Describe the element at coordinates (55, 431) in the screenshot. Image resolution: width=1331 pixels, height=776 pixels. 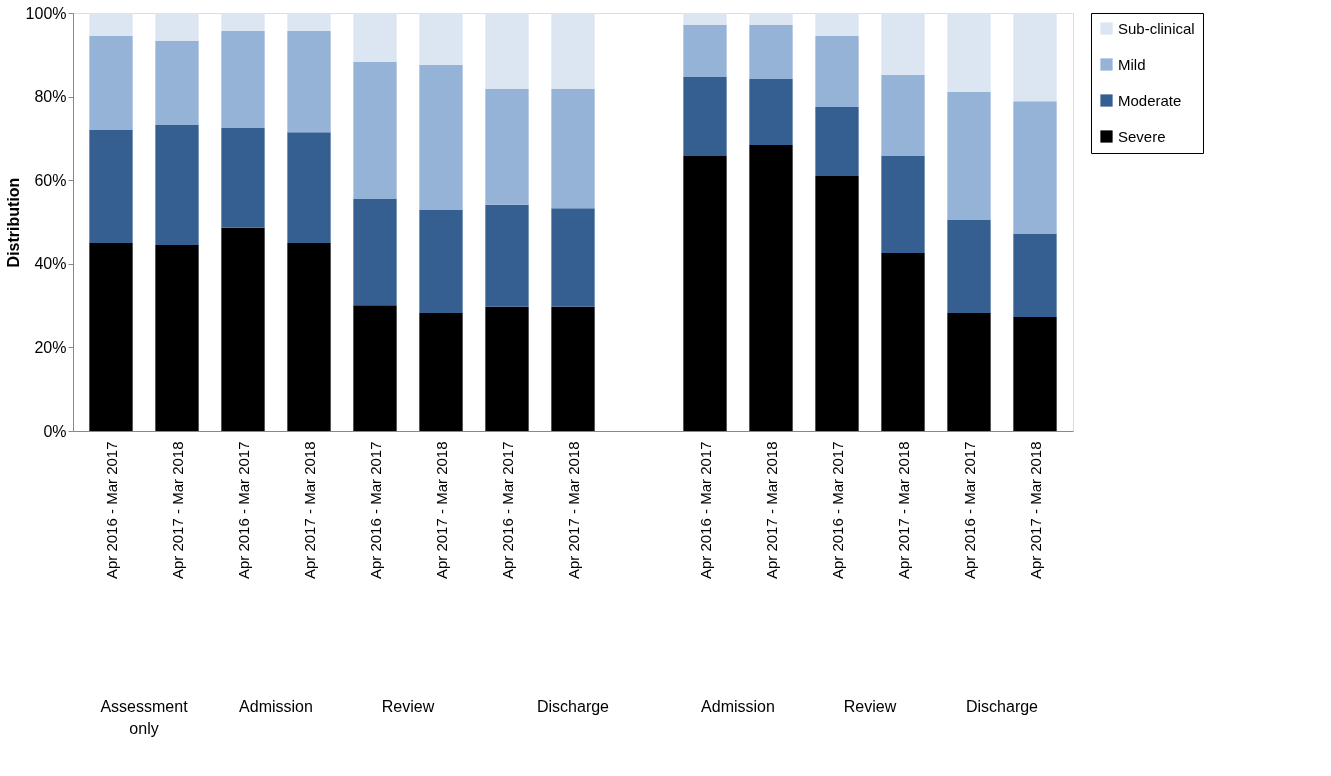
I see `y-tick-label: 0%` at that location.